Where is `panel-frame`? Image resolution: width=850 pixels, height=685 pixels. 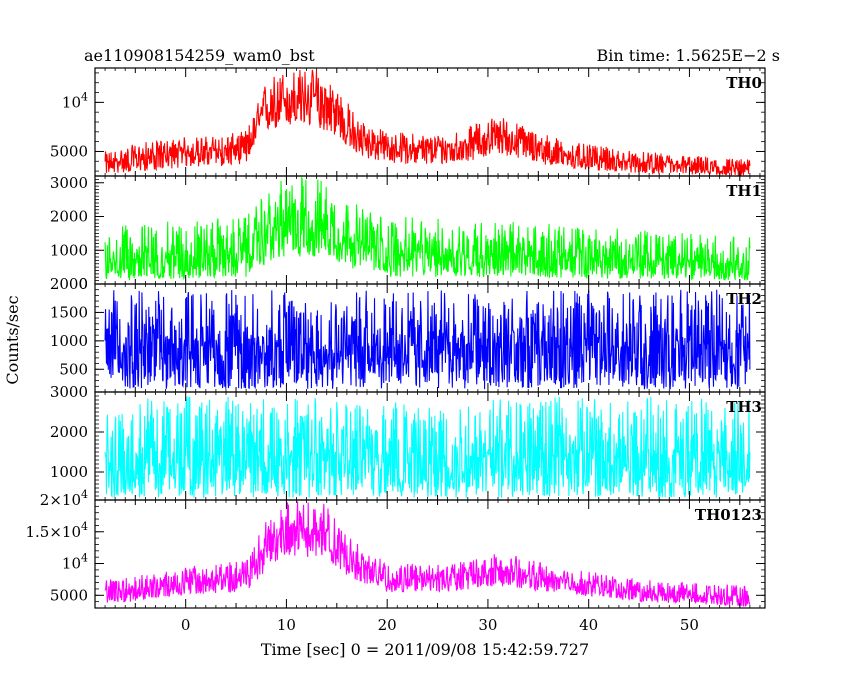
panel-frame is located at coordinates (430, 554).